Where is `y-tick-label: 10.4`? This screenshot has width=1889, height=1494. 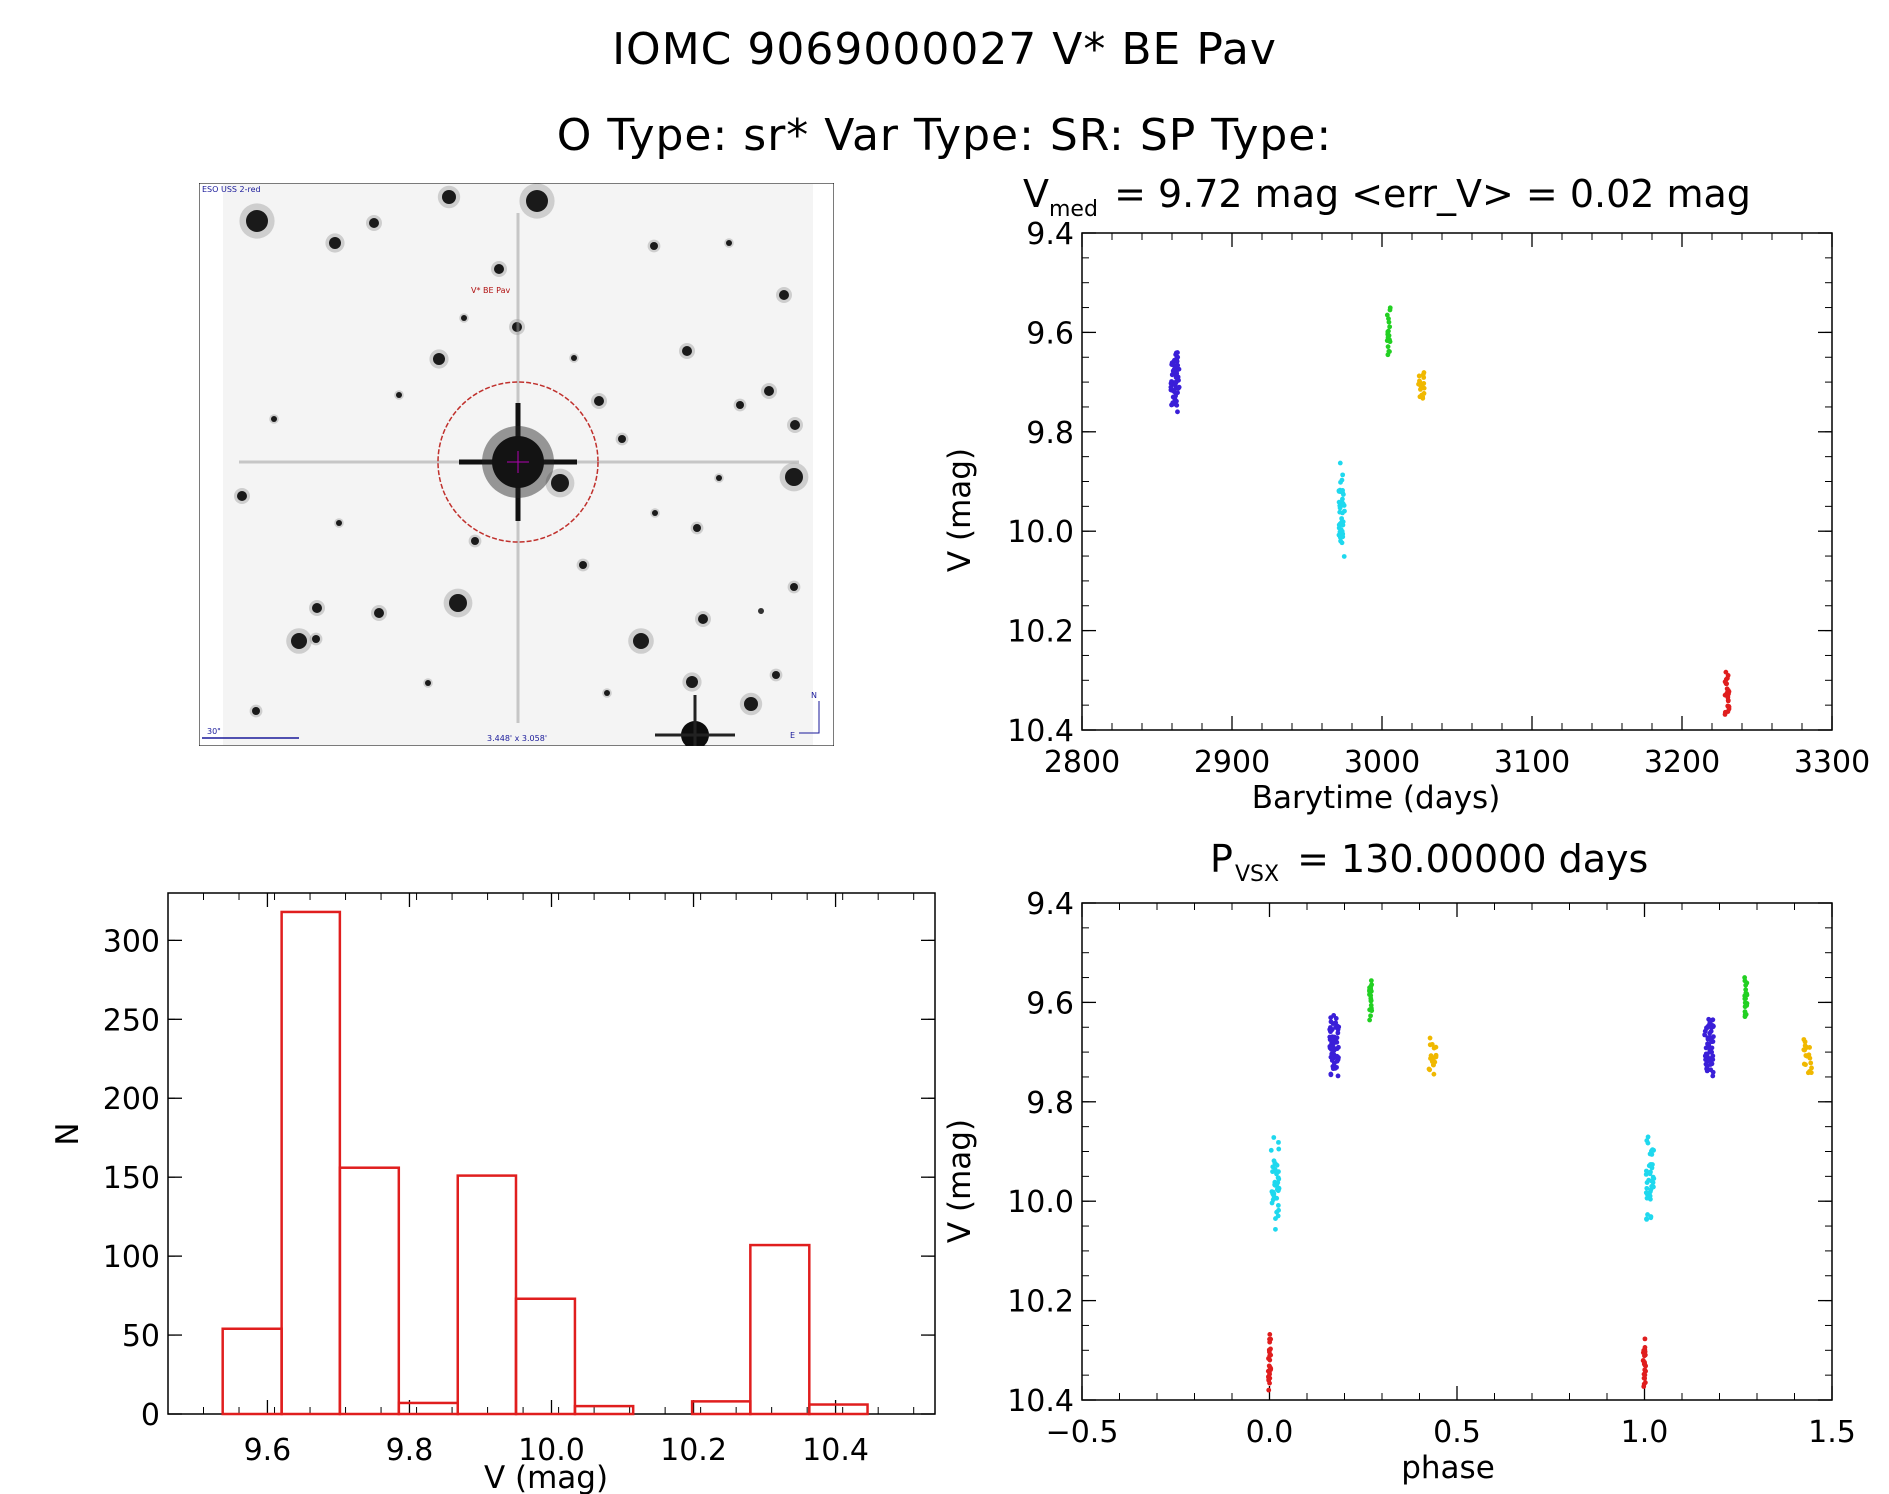
y-tick-label: 10.4 is located at coordinates (1040, 731).